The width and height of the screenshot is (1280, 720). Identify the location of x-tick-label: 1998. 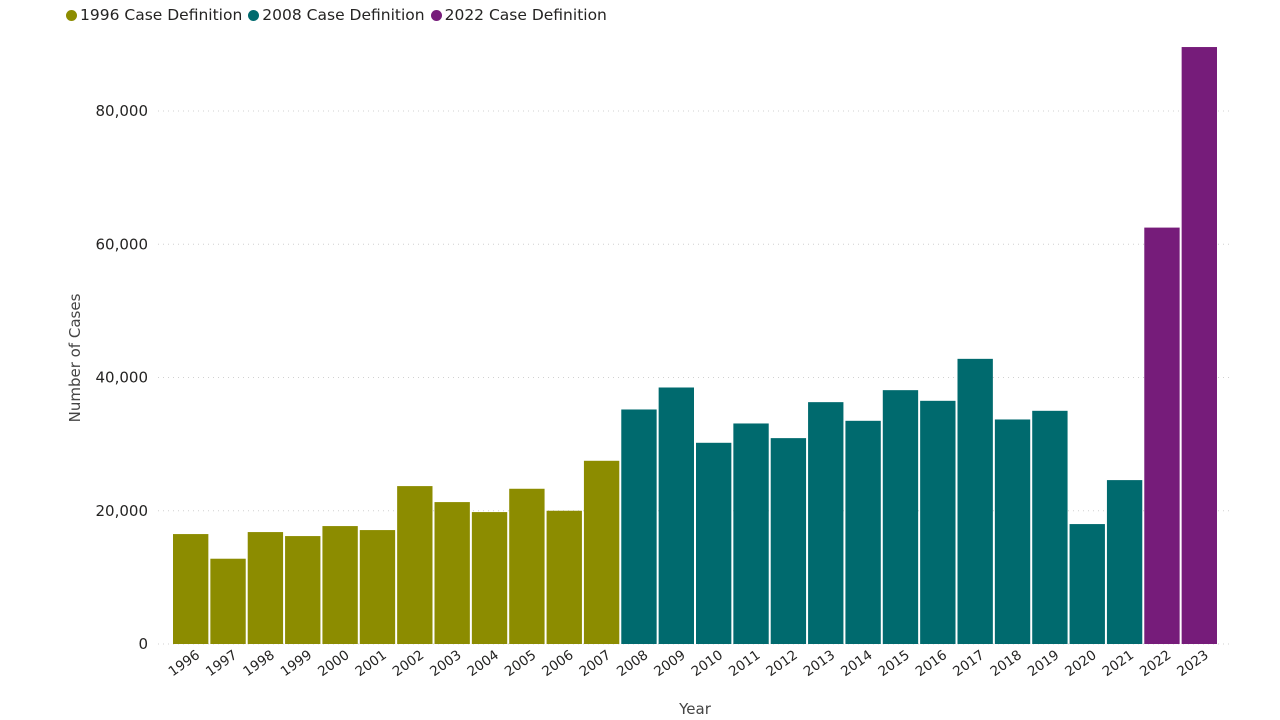
(258, 663).